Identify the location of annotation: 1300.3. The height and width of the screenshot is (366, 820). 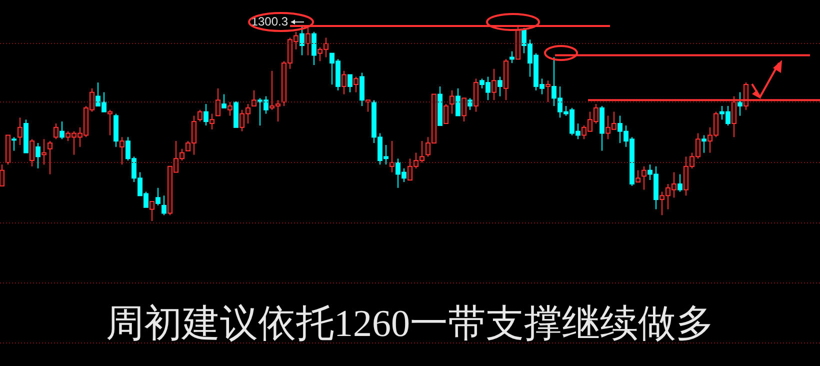
(269, 21).